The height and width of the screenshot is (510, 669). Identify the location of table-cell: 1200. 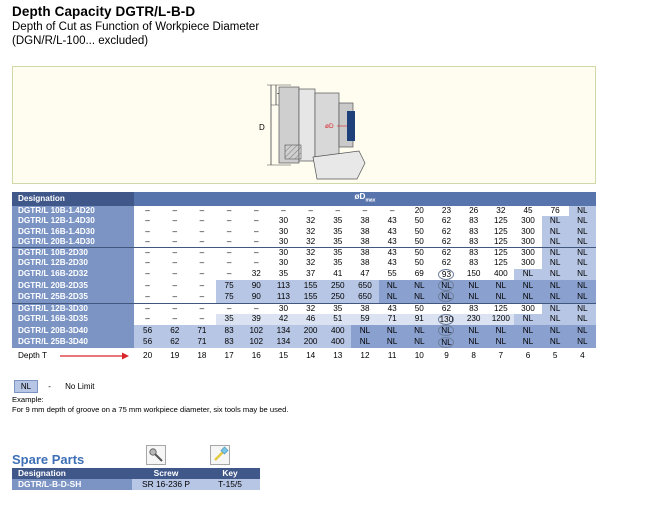
(501, 319).